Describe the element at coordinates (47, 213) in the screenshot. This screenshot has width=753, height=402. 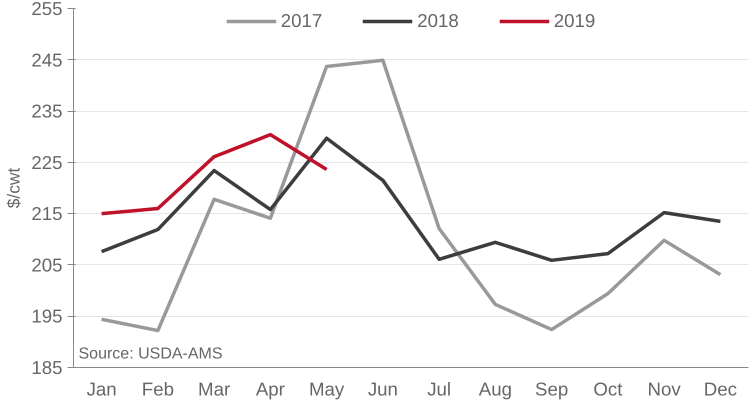
I see `y-tick-label: 215` at that location.